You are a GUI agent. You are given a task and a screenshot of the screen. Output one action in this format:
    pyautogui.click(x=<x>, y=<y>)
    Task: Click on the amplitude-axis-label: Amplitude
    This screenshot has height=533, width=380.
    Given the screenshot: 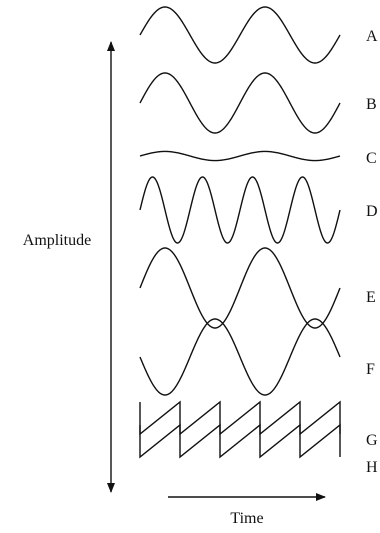 What is the action you would take?
    pyautogui.click(x=57, y=240)
    